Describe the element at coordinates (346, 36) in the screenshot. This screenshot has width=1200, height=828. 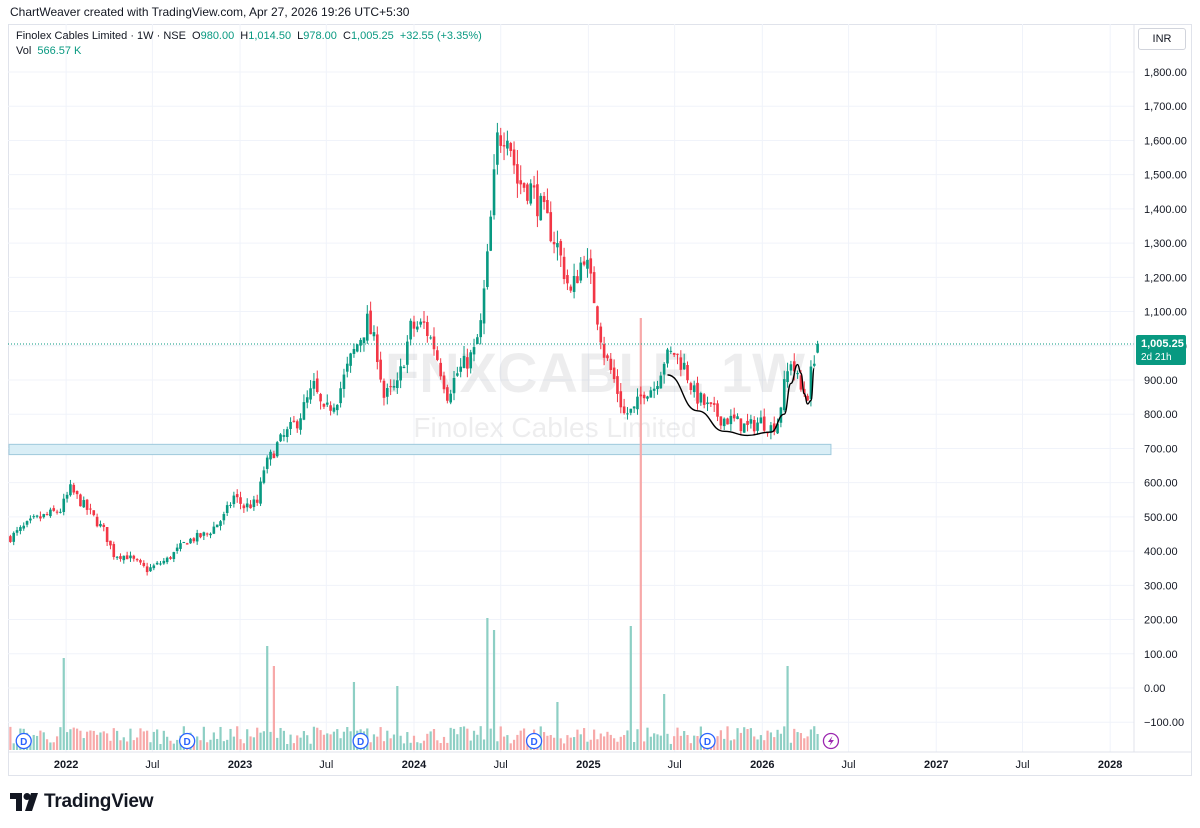
I see `legend-close-label: C` at that location.